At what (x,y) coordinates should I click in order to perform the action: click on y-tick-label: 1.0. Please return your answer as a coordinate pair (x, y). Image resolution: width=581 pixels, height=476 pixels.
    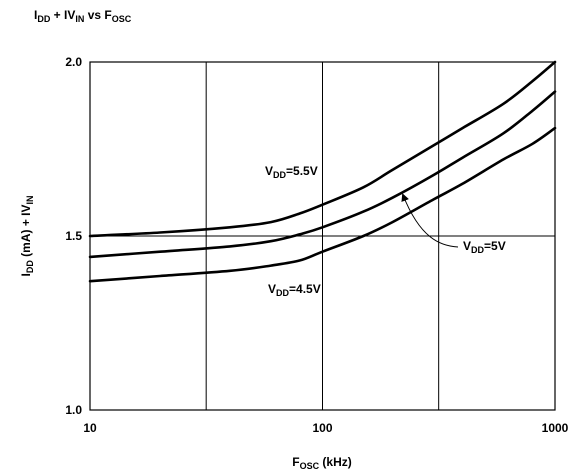
    Looking at the image, I should click on (73, 410).